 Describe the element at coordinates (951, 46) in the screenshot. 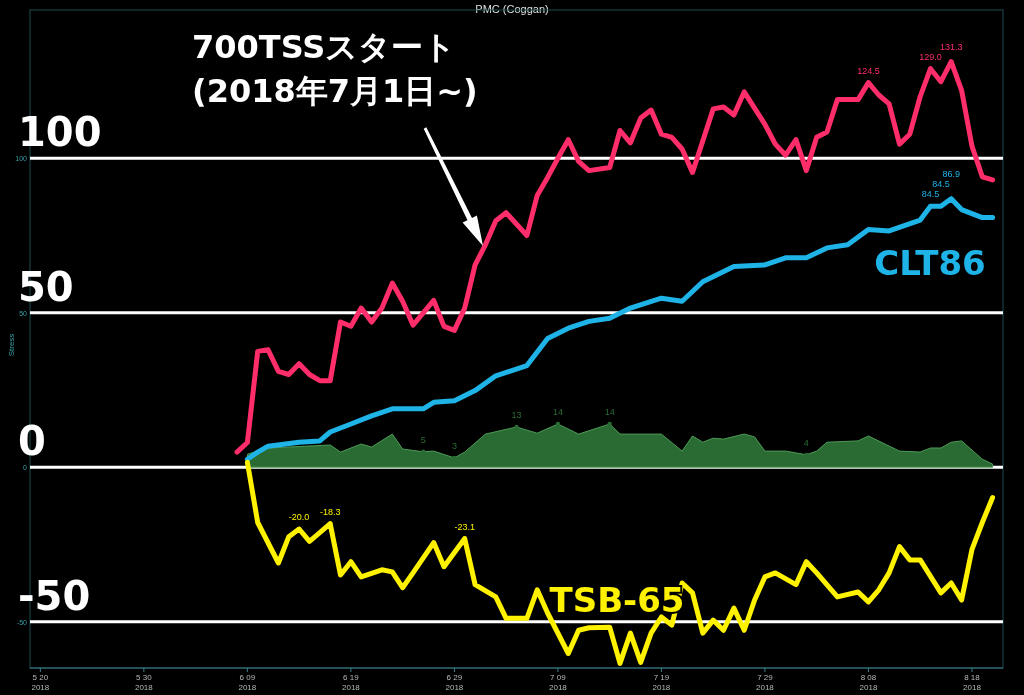

I see `data-label: 131.3` at that location.